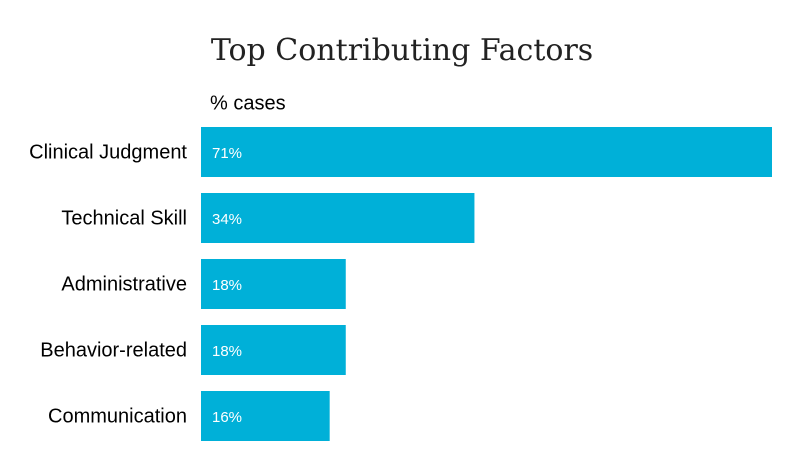  What do you see at coordinates (124, 218) in the screenshot?
I see `category-label: Technical Skill` at bounding box center [124, 218].